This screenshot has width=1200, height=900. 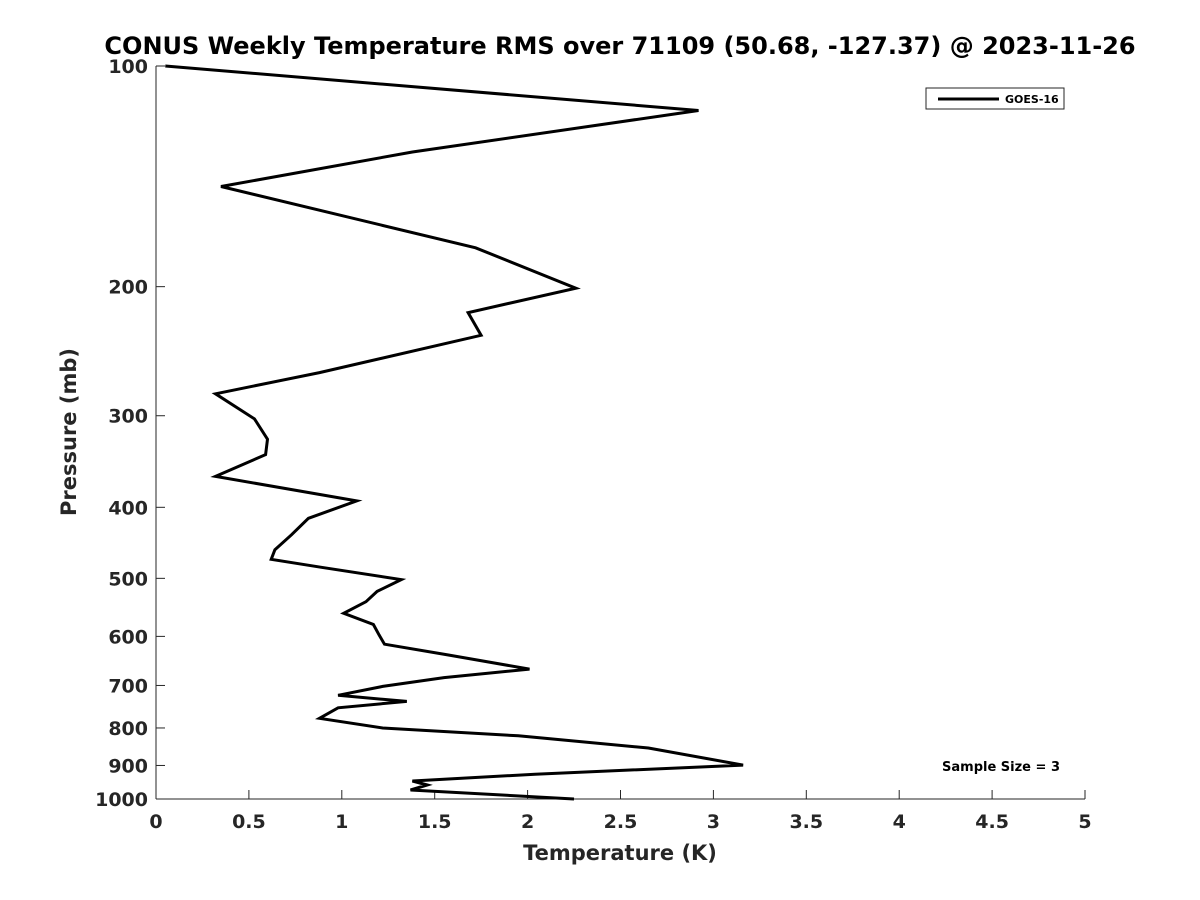 What do you see at coordinates (806, 822) in the screenshot?
I see `x-tick-label: 3.5` at bounding box center [806, 822].